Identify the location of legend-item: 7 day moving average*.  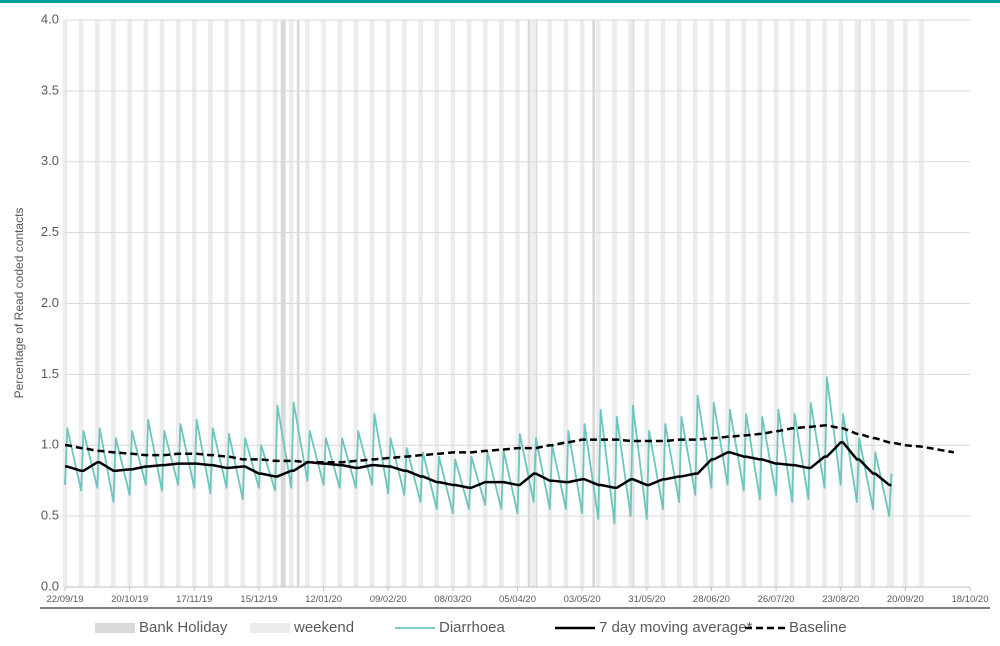
(654, 627).